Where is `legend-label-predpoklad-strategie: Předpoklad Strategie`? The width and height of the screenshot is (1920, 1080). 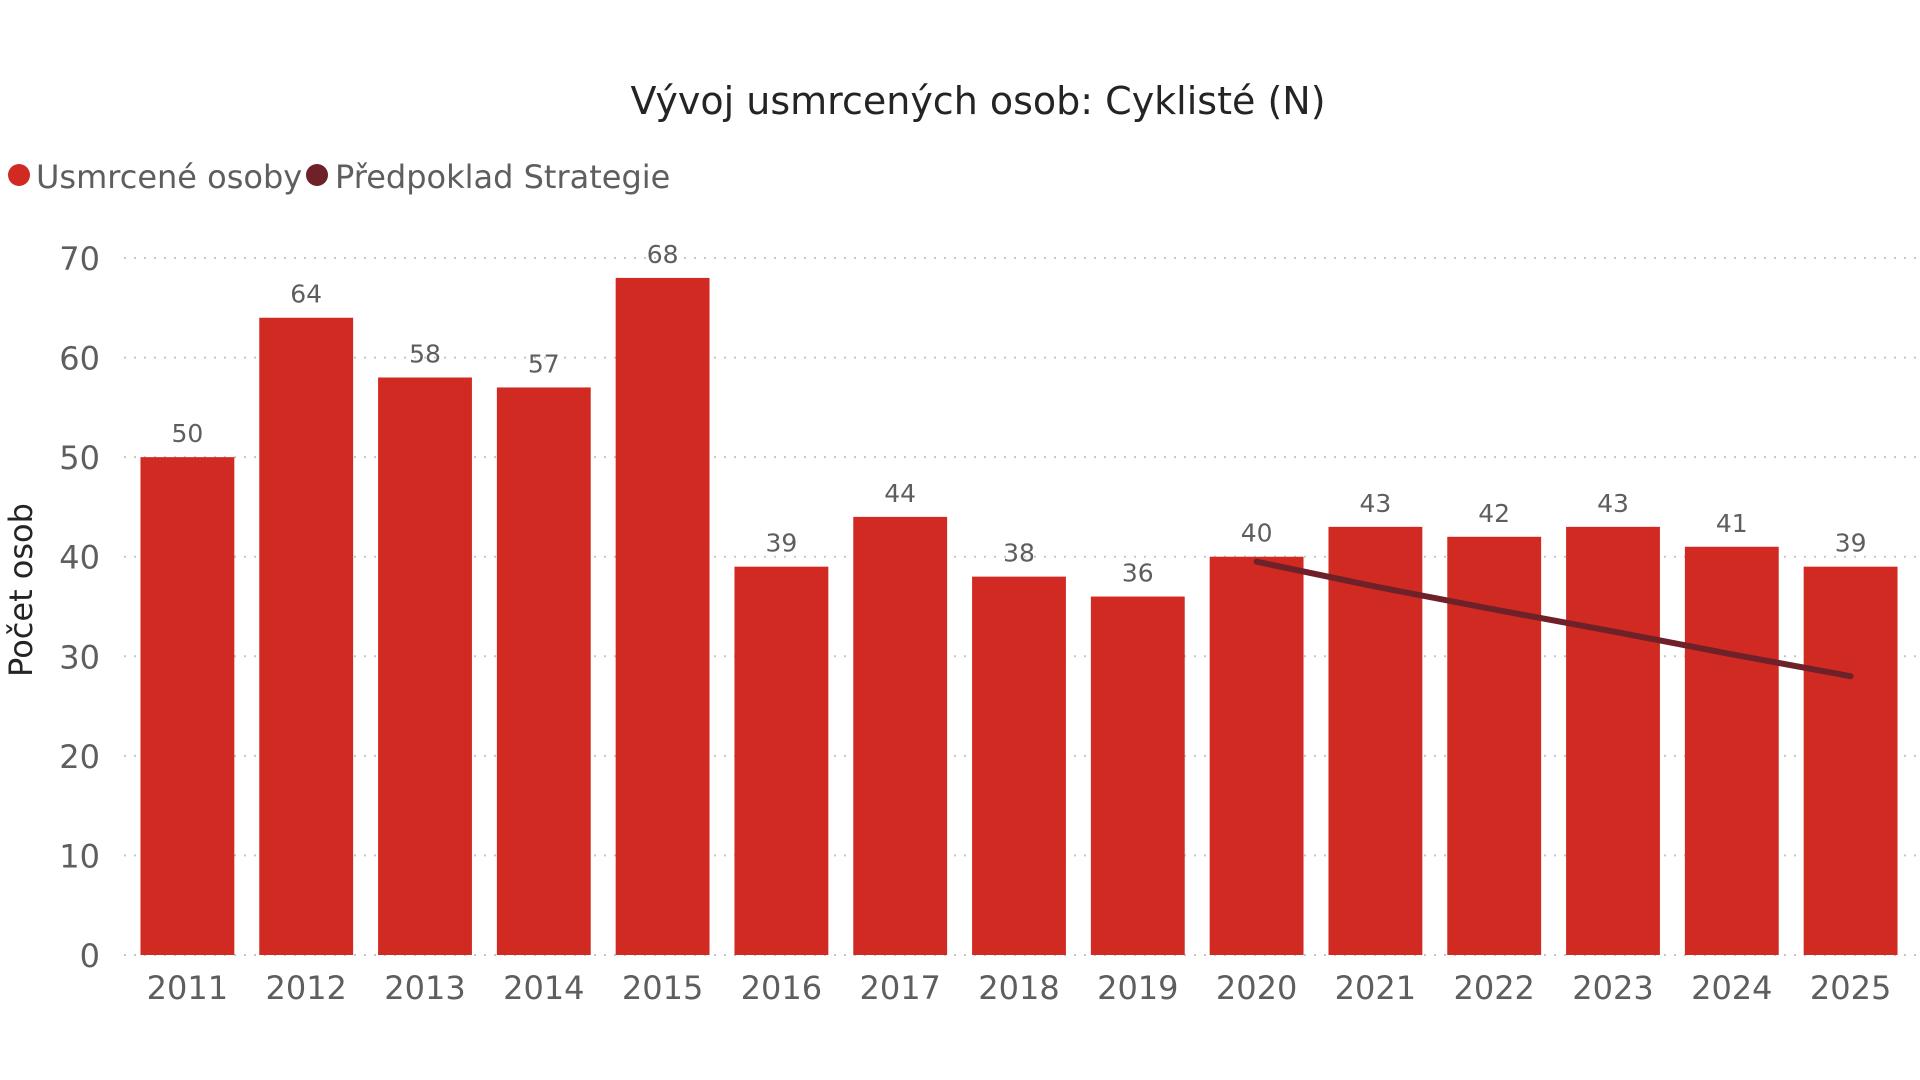 legend-label-predpoklad-strategie: Předpoklad Strategie is located at coordinates (502, 177).